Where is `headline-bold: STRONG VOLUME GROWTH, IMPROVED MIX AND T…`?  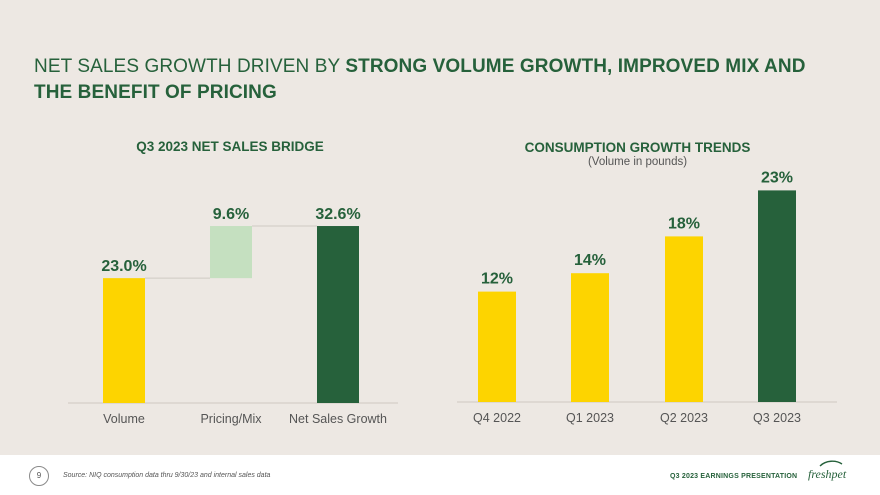
headline-bold: STRONG VOLUME GROWTH, IMPROVED MIX AND T… is located at coordinates (420, 79).